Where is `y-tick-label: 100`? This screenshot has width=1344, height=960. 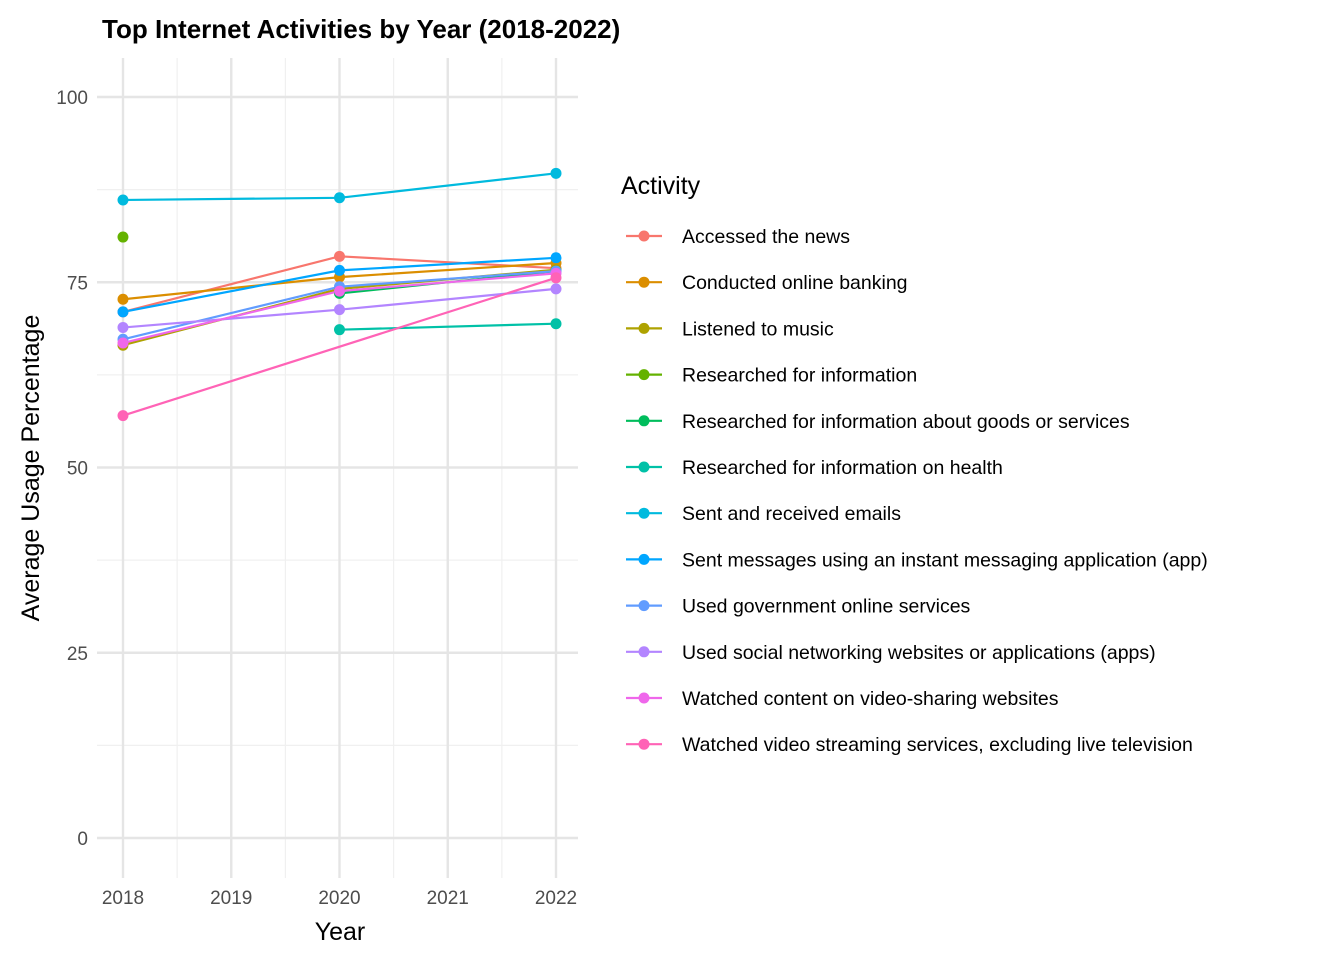
y-tick-label: 100 is located at coordinates (72, 98).